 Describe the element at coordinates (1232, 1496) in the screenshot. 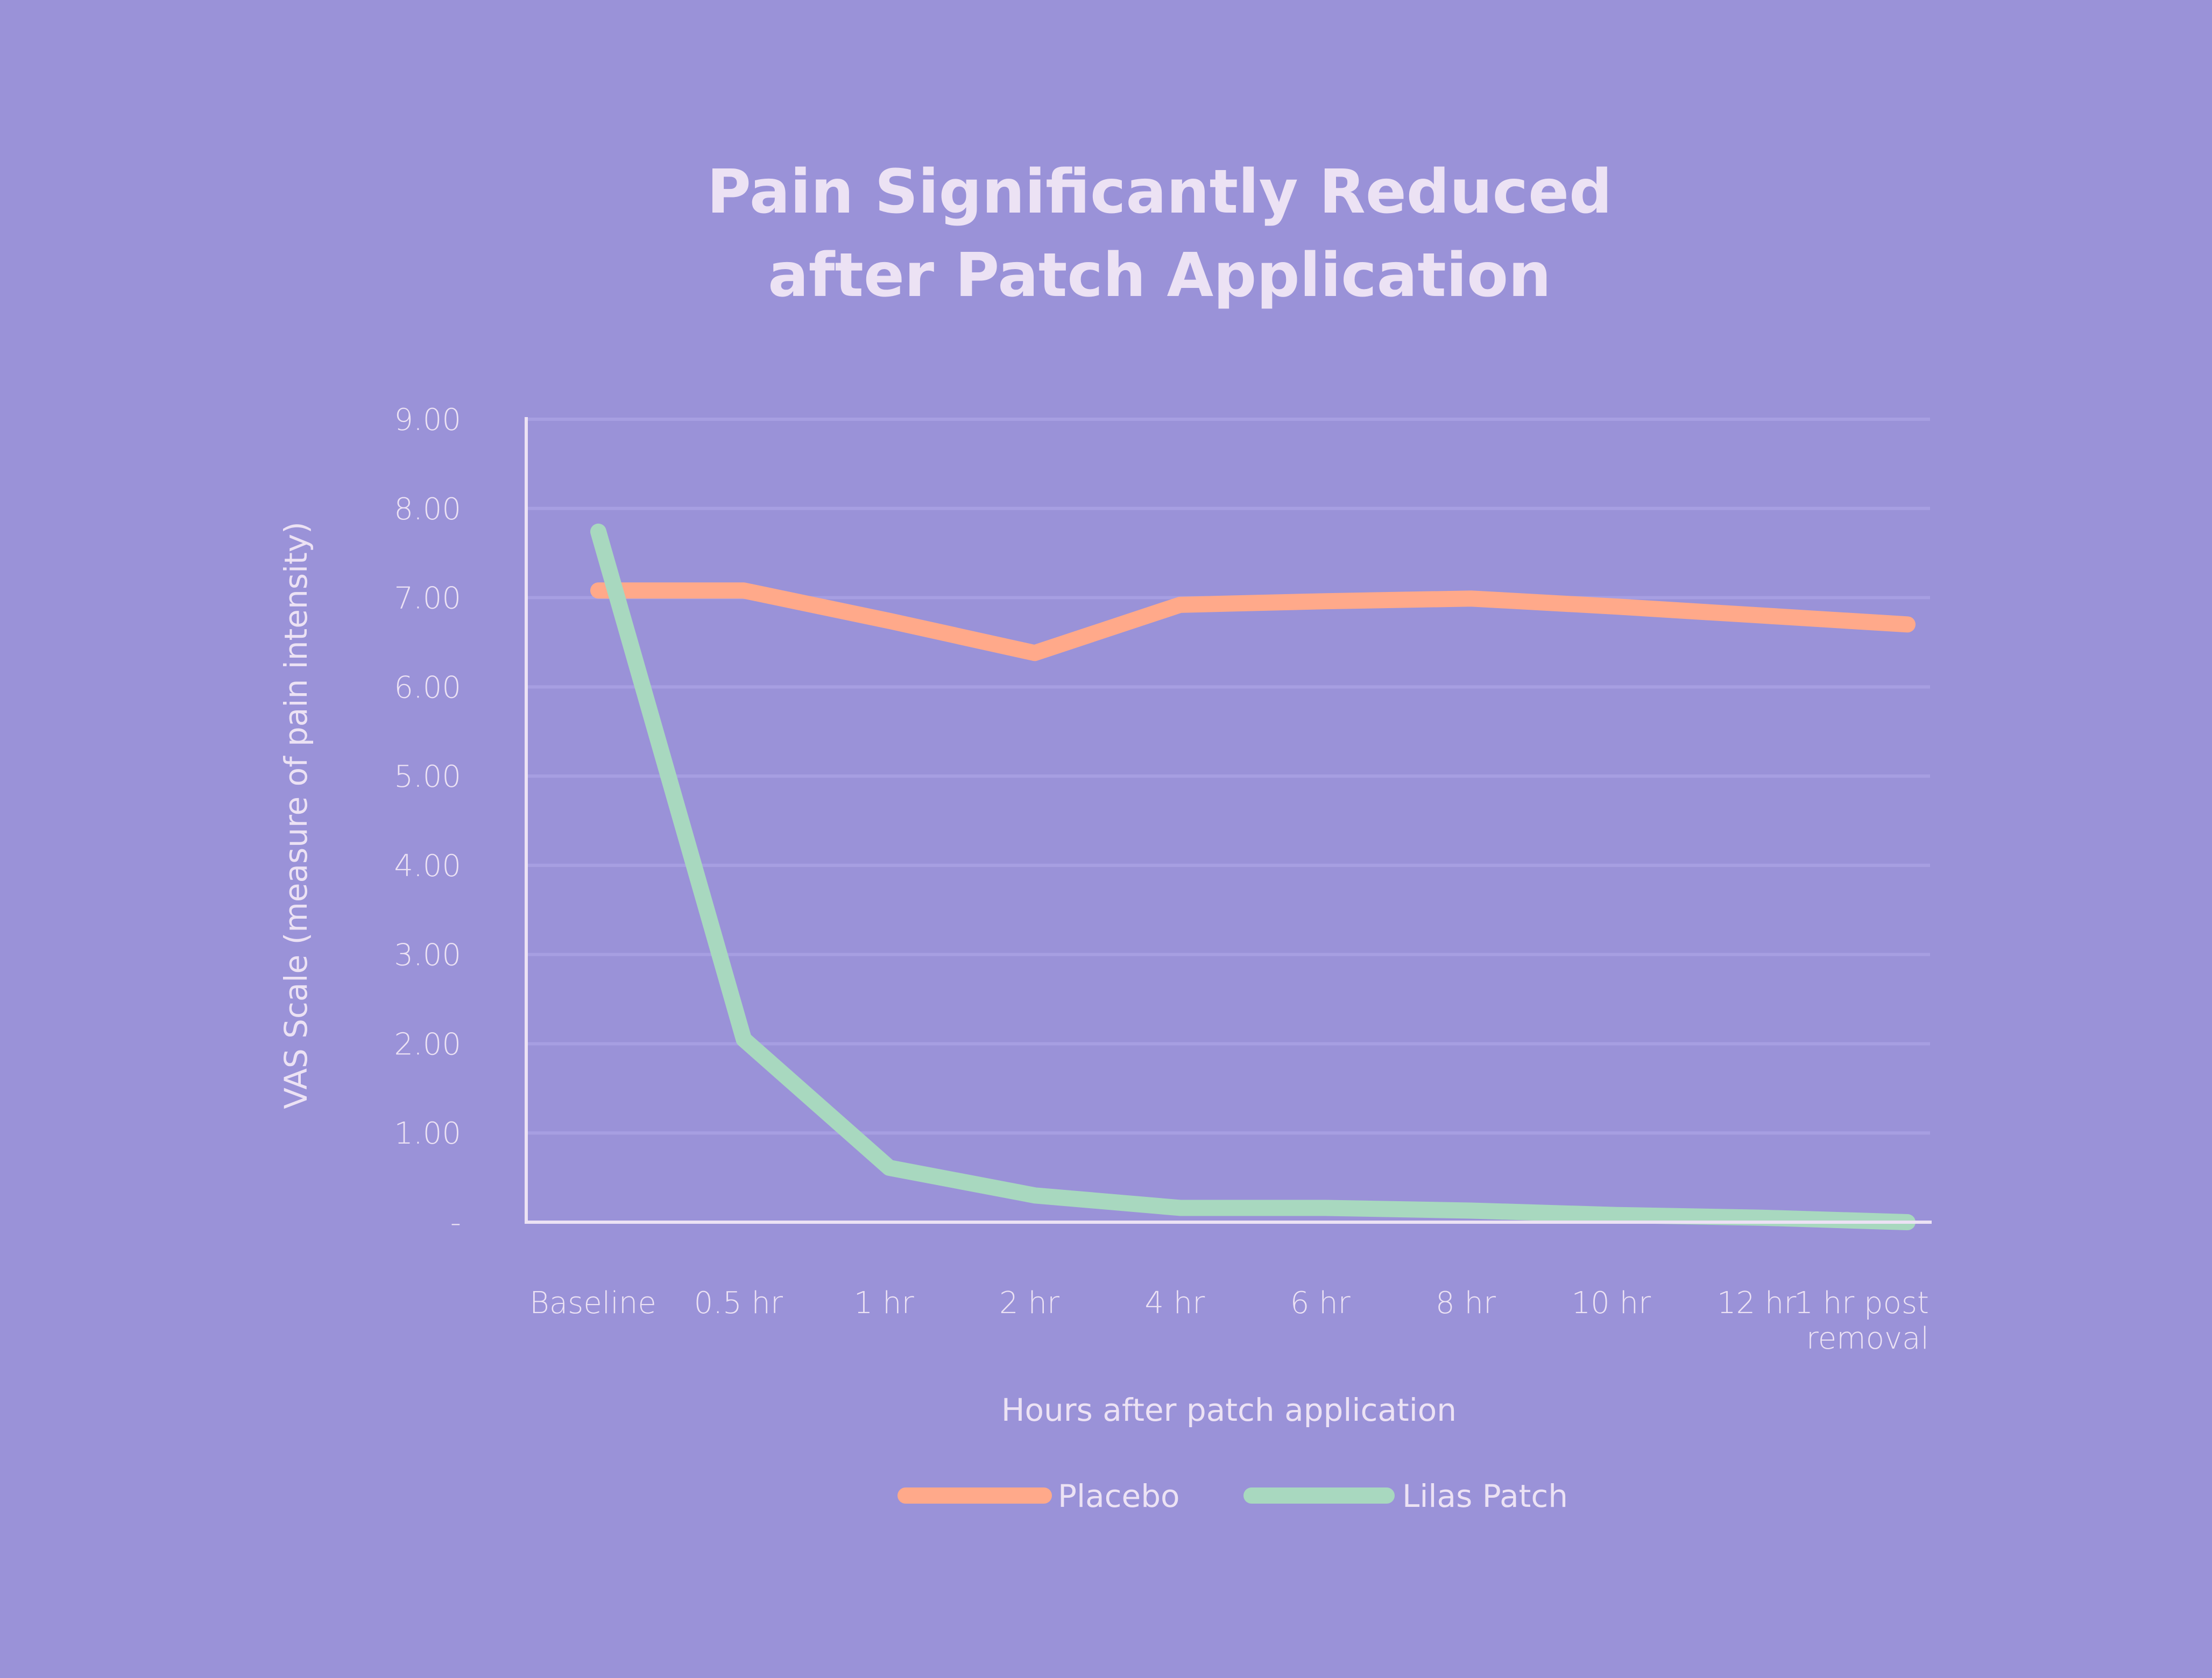

I see `legend: Placebo Lilas Patch` at that location.